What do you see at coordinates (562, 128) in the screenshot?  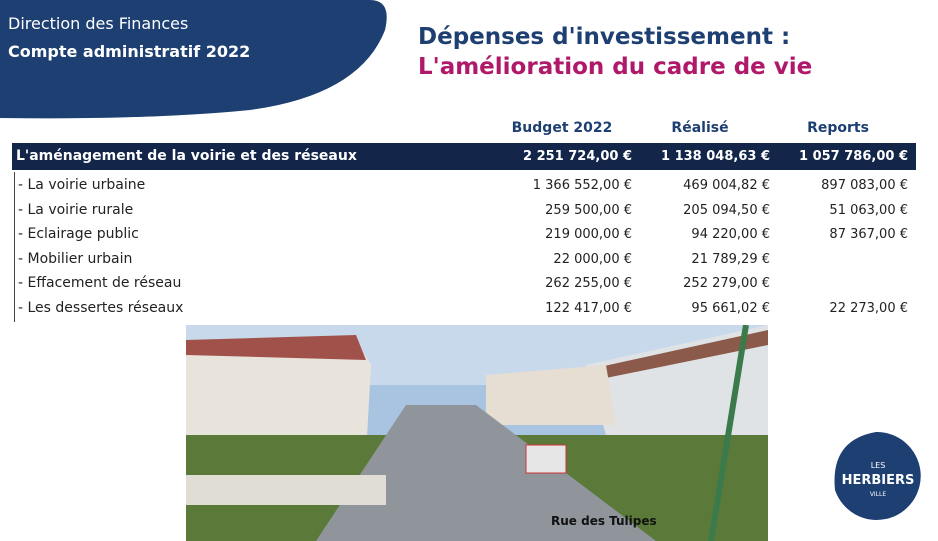 I see `column-header: Budget 2022` at bounding box center [562, 128].